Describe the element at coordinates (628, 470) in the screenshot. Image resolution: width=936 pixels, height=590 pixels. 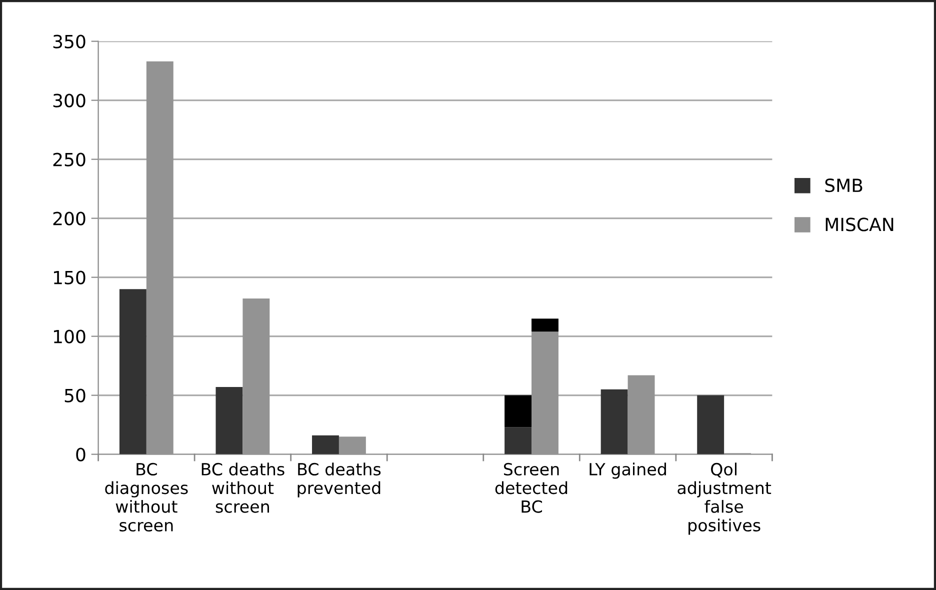
I see `x-tick-label: LY gained` at that location.